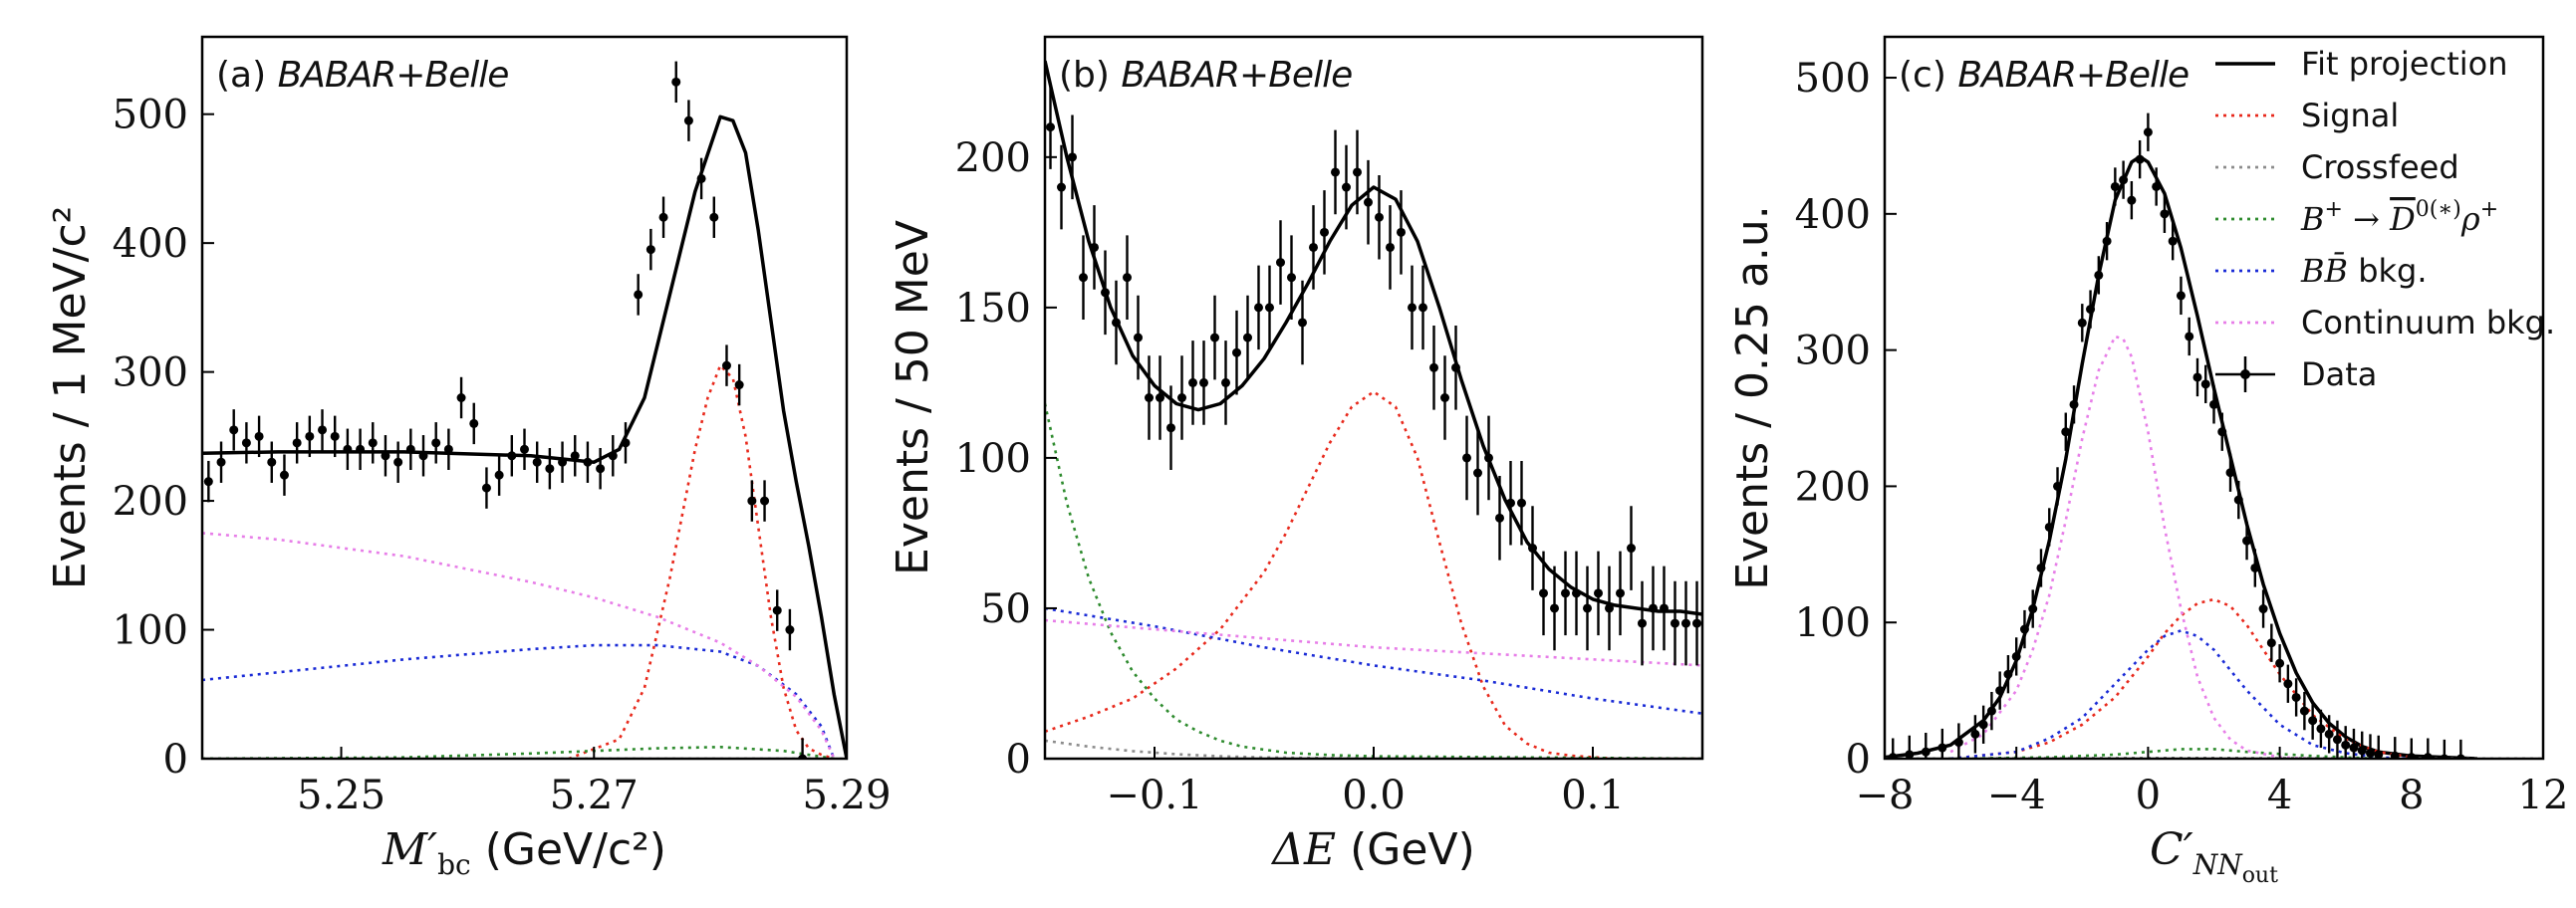 The image size is (2576, 908). I want to click on x-tick-label: 5.27, so click(594, 795).